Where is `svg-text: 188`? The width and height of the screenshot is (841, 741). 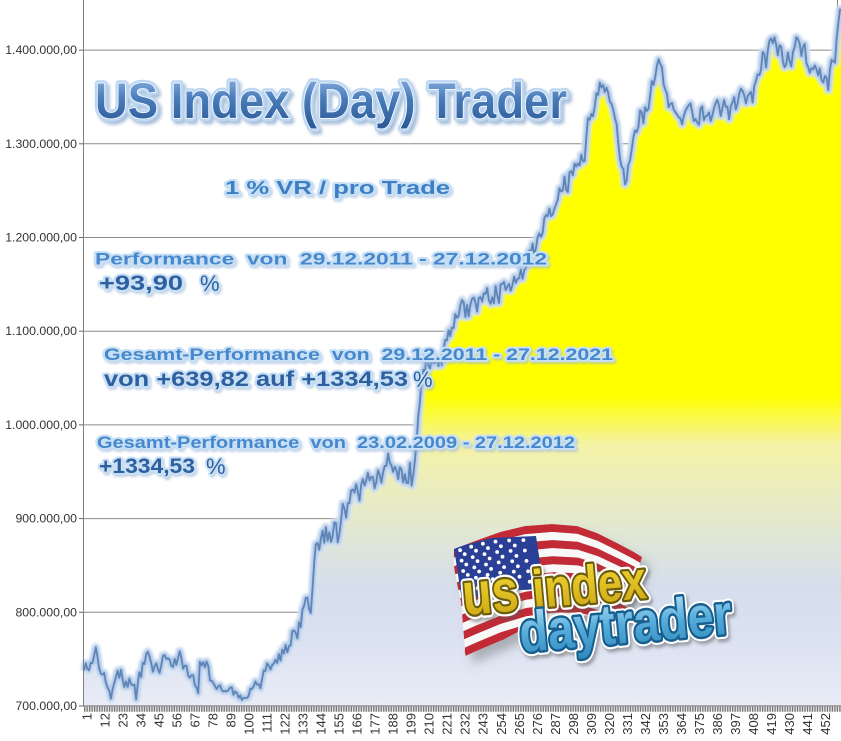
svg-text: 188 is located at coordinates (393, 724).